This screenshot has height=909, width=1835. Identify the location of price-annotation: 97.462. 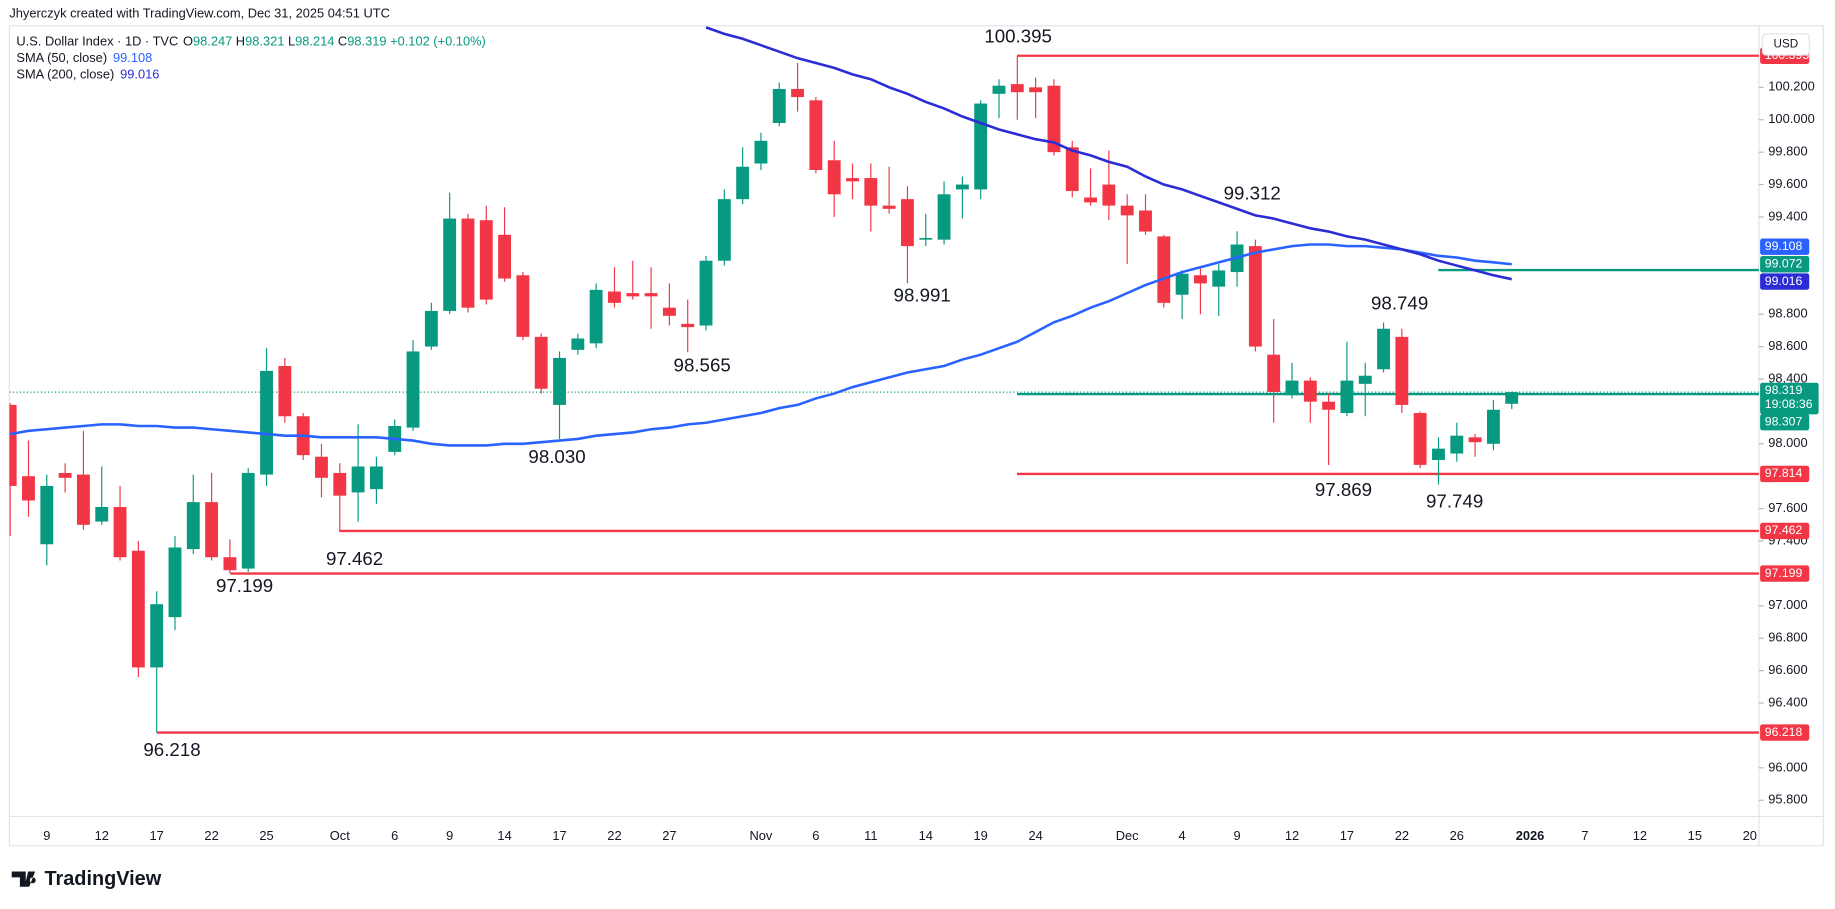
(354, 558).